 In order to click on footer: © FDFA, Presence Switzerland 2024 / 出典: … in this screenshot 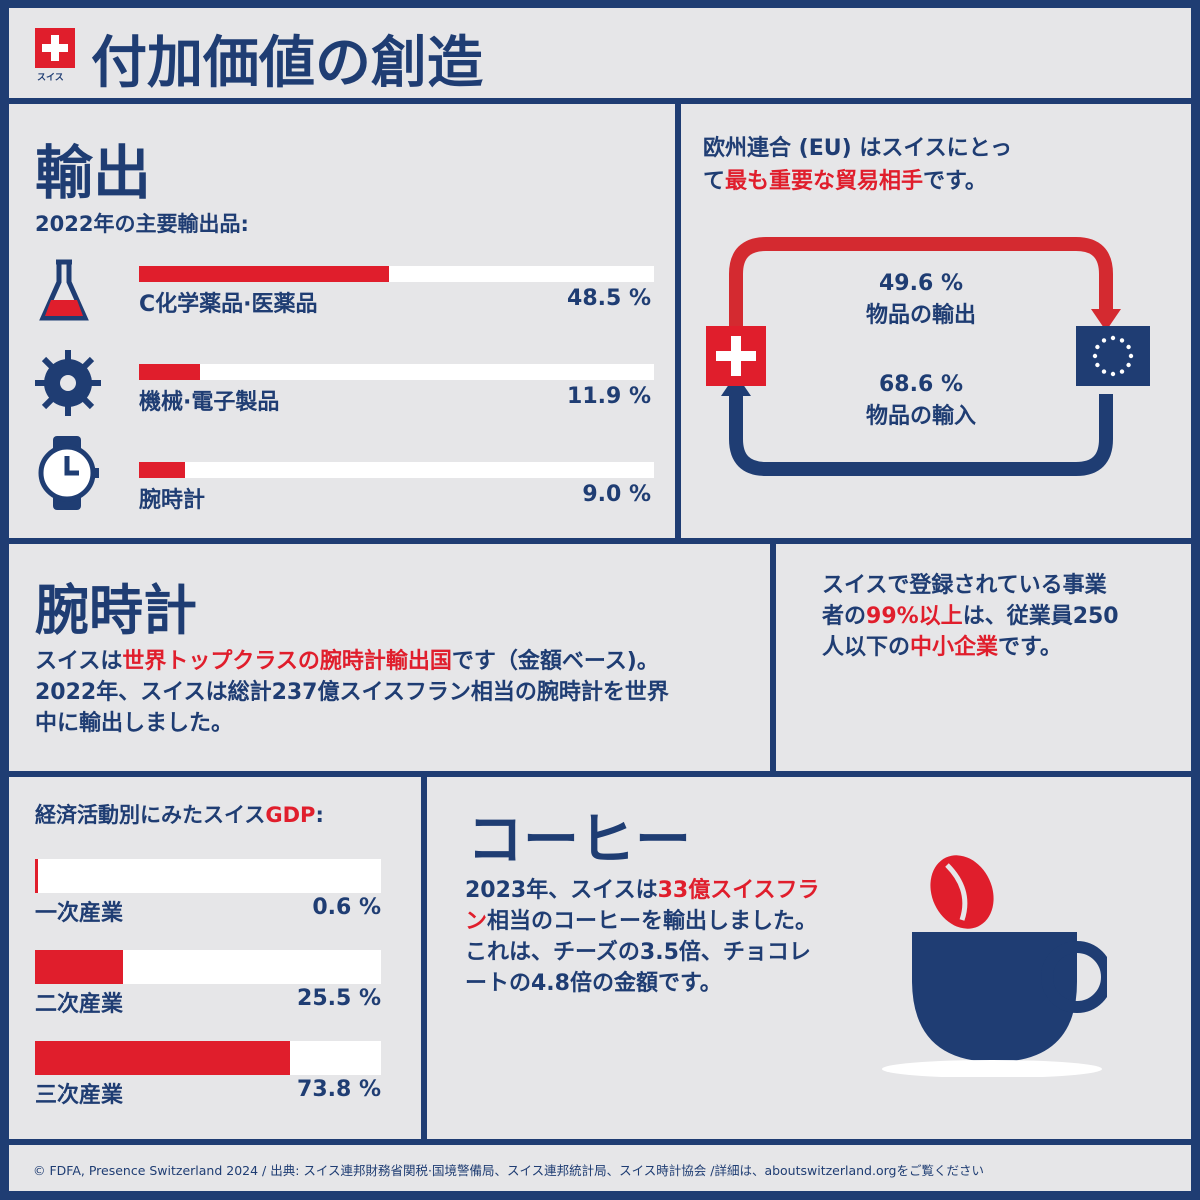, I will do `click(600, 1168)`.